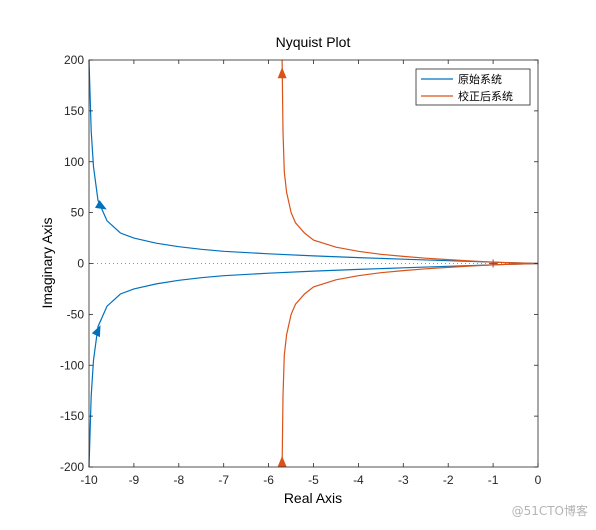 Image resolution: width=596 pixels, height=530 pixels. What do you see at coordinates (134, 480) in the screenshot?
I see `x-tick-label: -9` at bounding box center [134, 480].